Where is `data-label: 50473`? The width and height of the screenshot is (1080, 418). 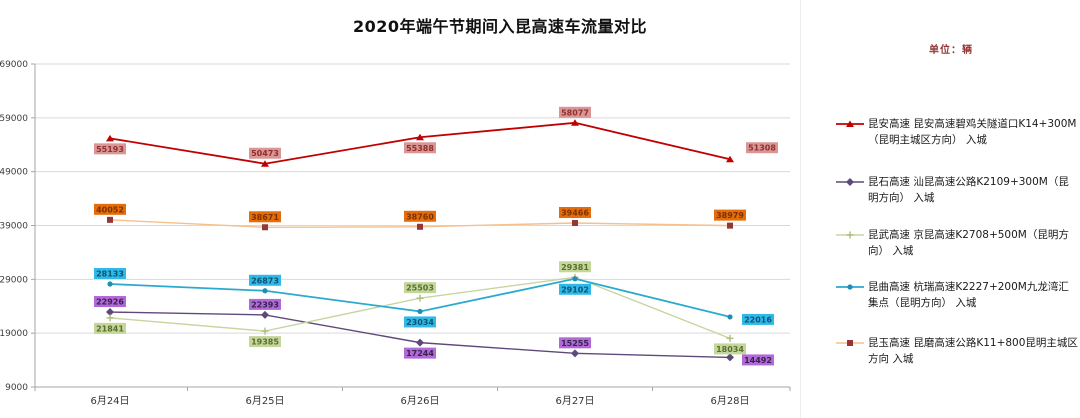
data-label: 50473 is located at coordinates (265, 153).